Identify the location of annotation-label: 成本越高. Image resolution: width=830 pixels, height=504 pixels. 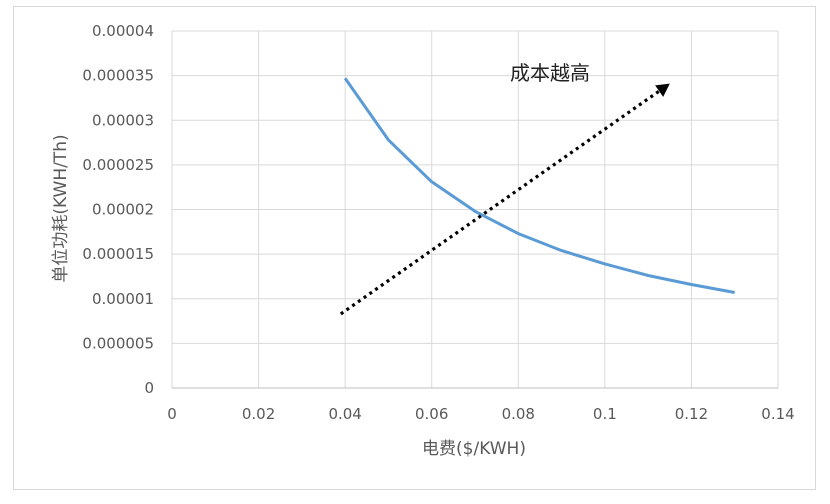
(550, 73).